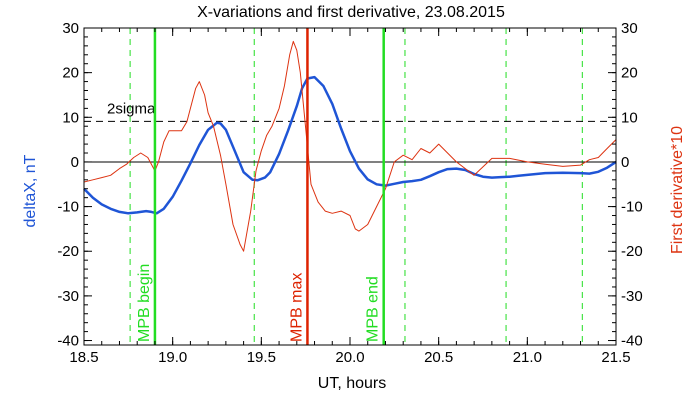 This screenshot has width=700, height=400. Describe the element at coordinates (68, 207) in the screenshot. I see `y-left-tick-label: -10` at that location.